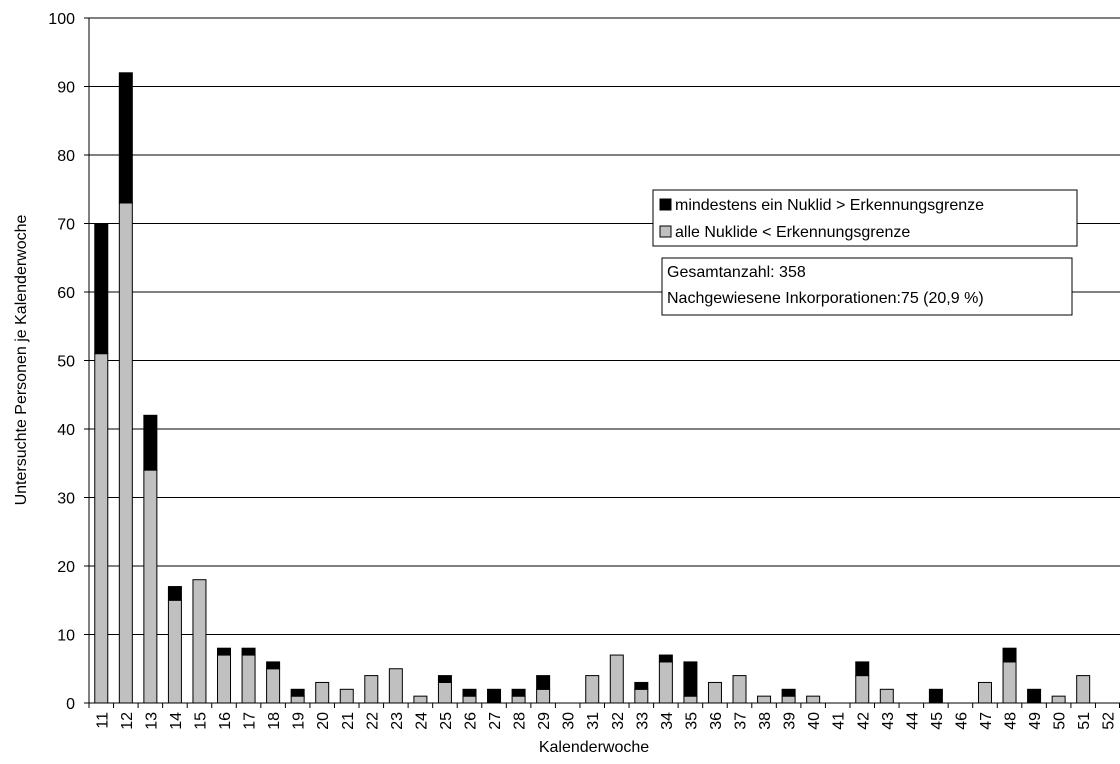 The width and height of the screenshot is (1120, 764). What do you see at coordinates (1060, 721) in the screenshot?
I see `x-tick-label: 50` at bounding box center [1060, 721].